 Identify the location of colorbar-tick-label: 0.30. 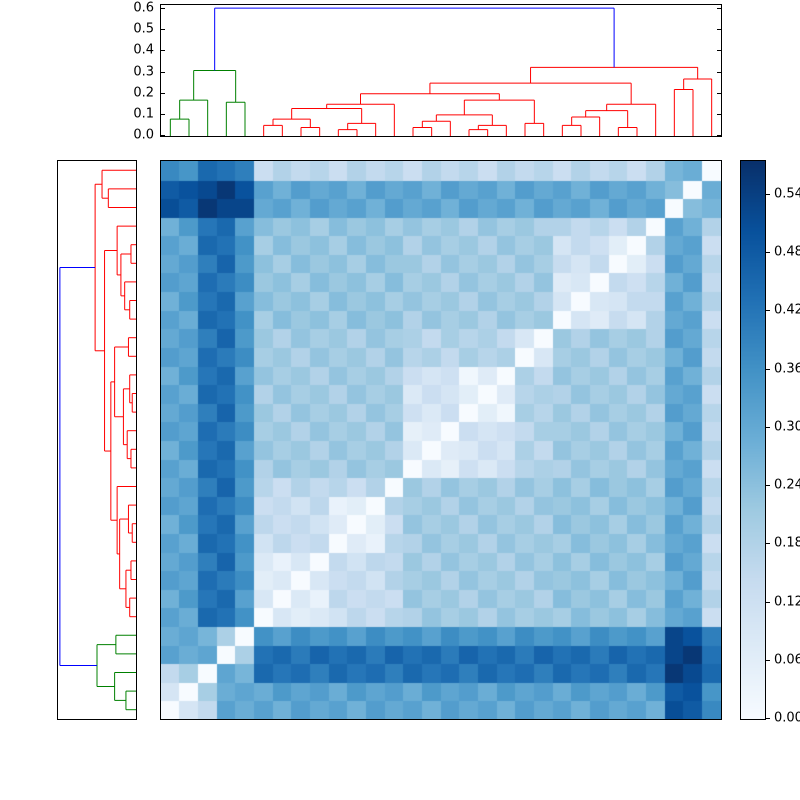
(787, 427).